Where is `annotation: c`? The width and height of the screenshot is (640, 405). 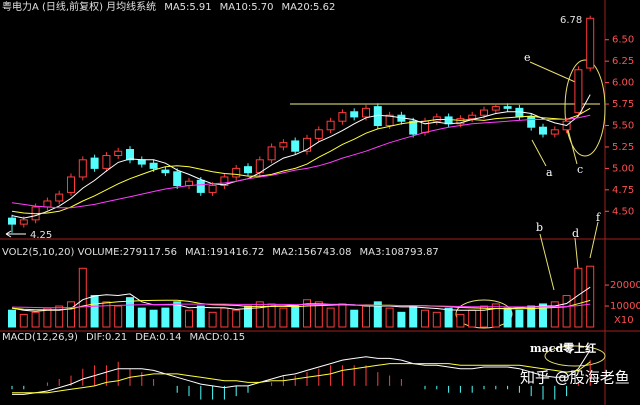 annotation: c is located at coordinates (580, 169).